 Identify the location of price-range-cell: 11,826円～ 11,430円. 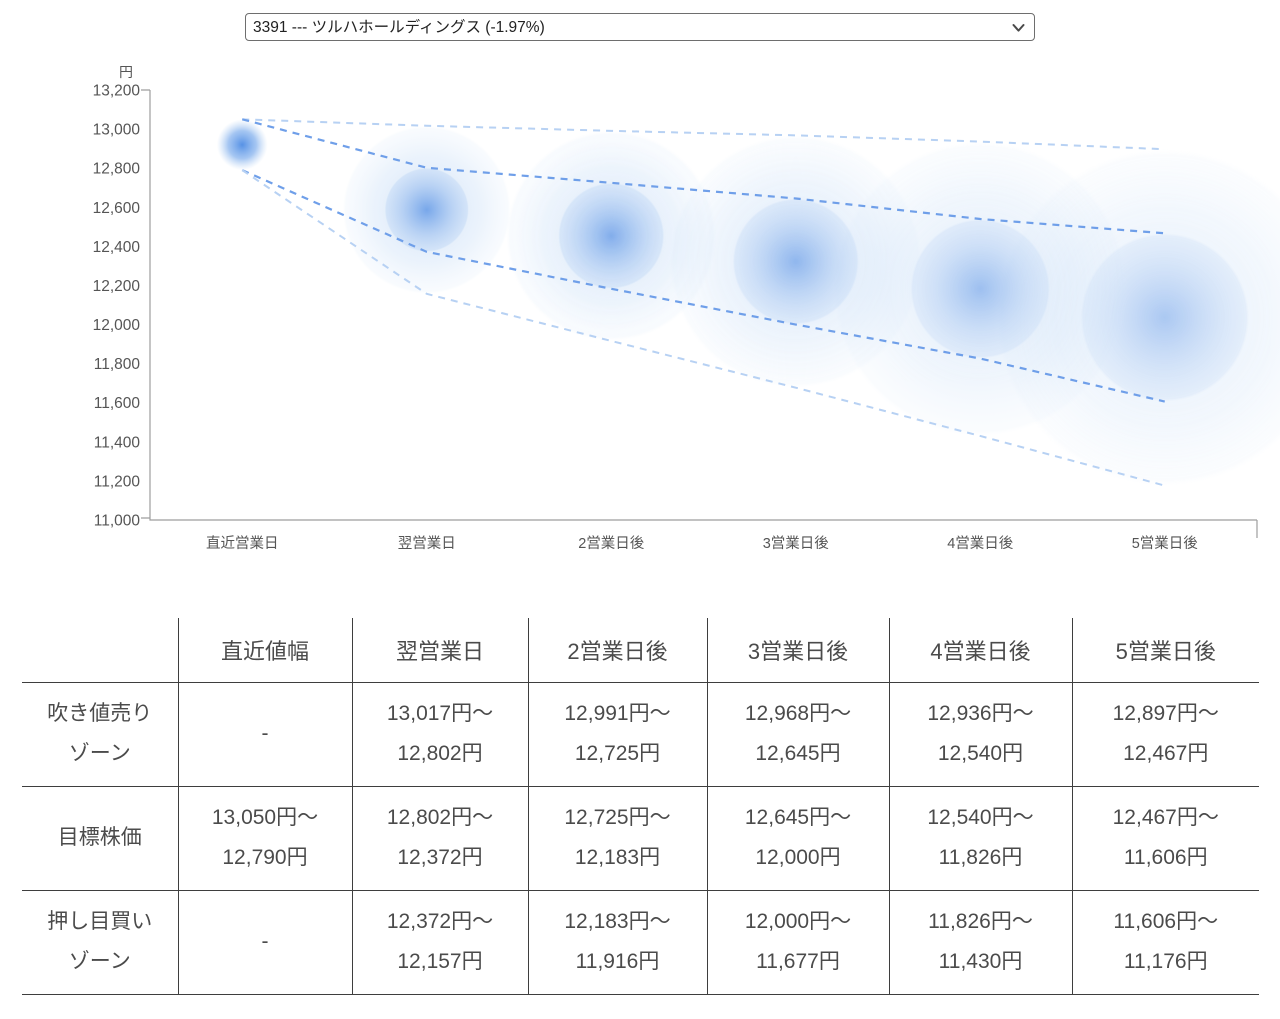
(980, 942).